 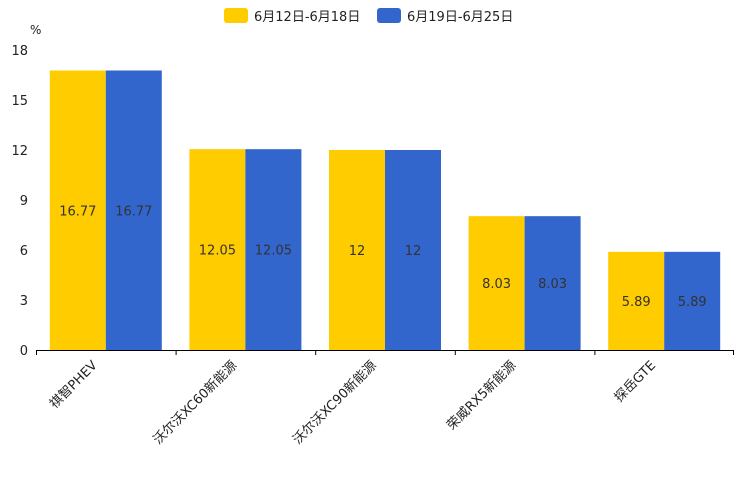 I want to click on y-axis-unit: %, so click(x=35, y=30).